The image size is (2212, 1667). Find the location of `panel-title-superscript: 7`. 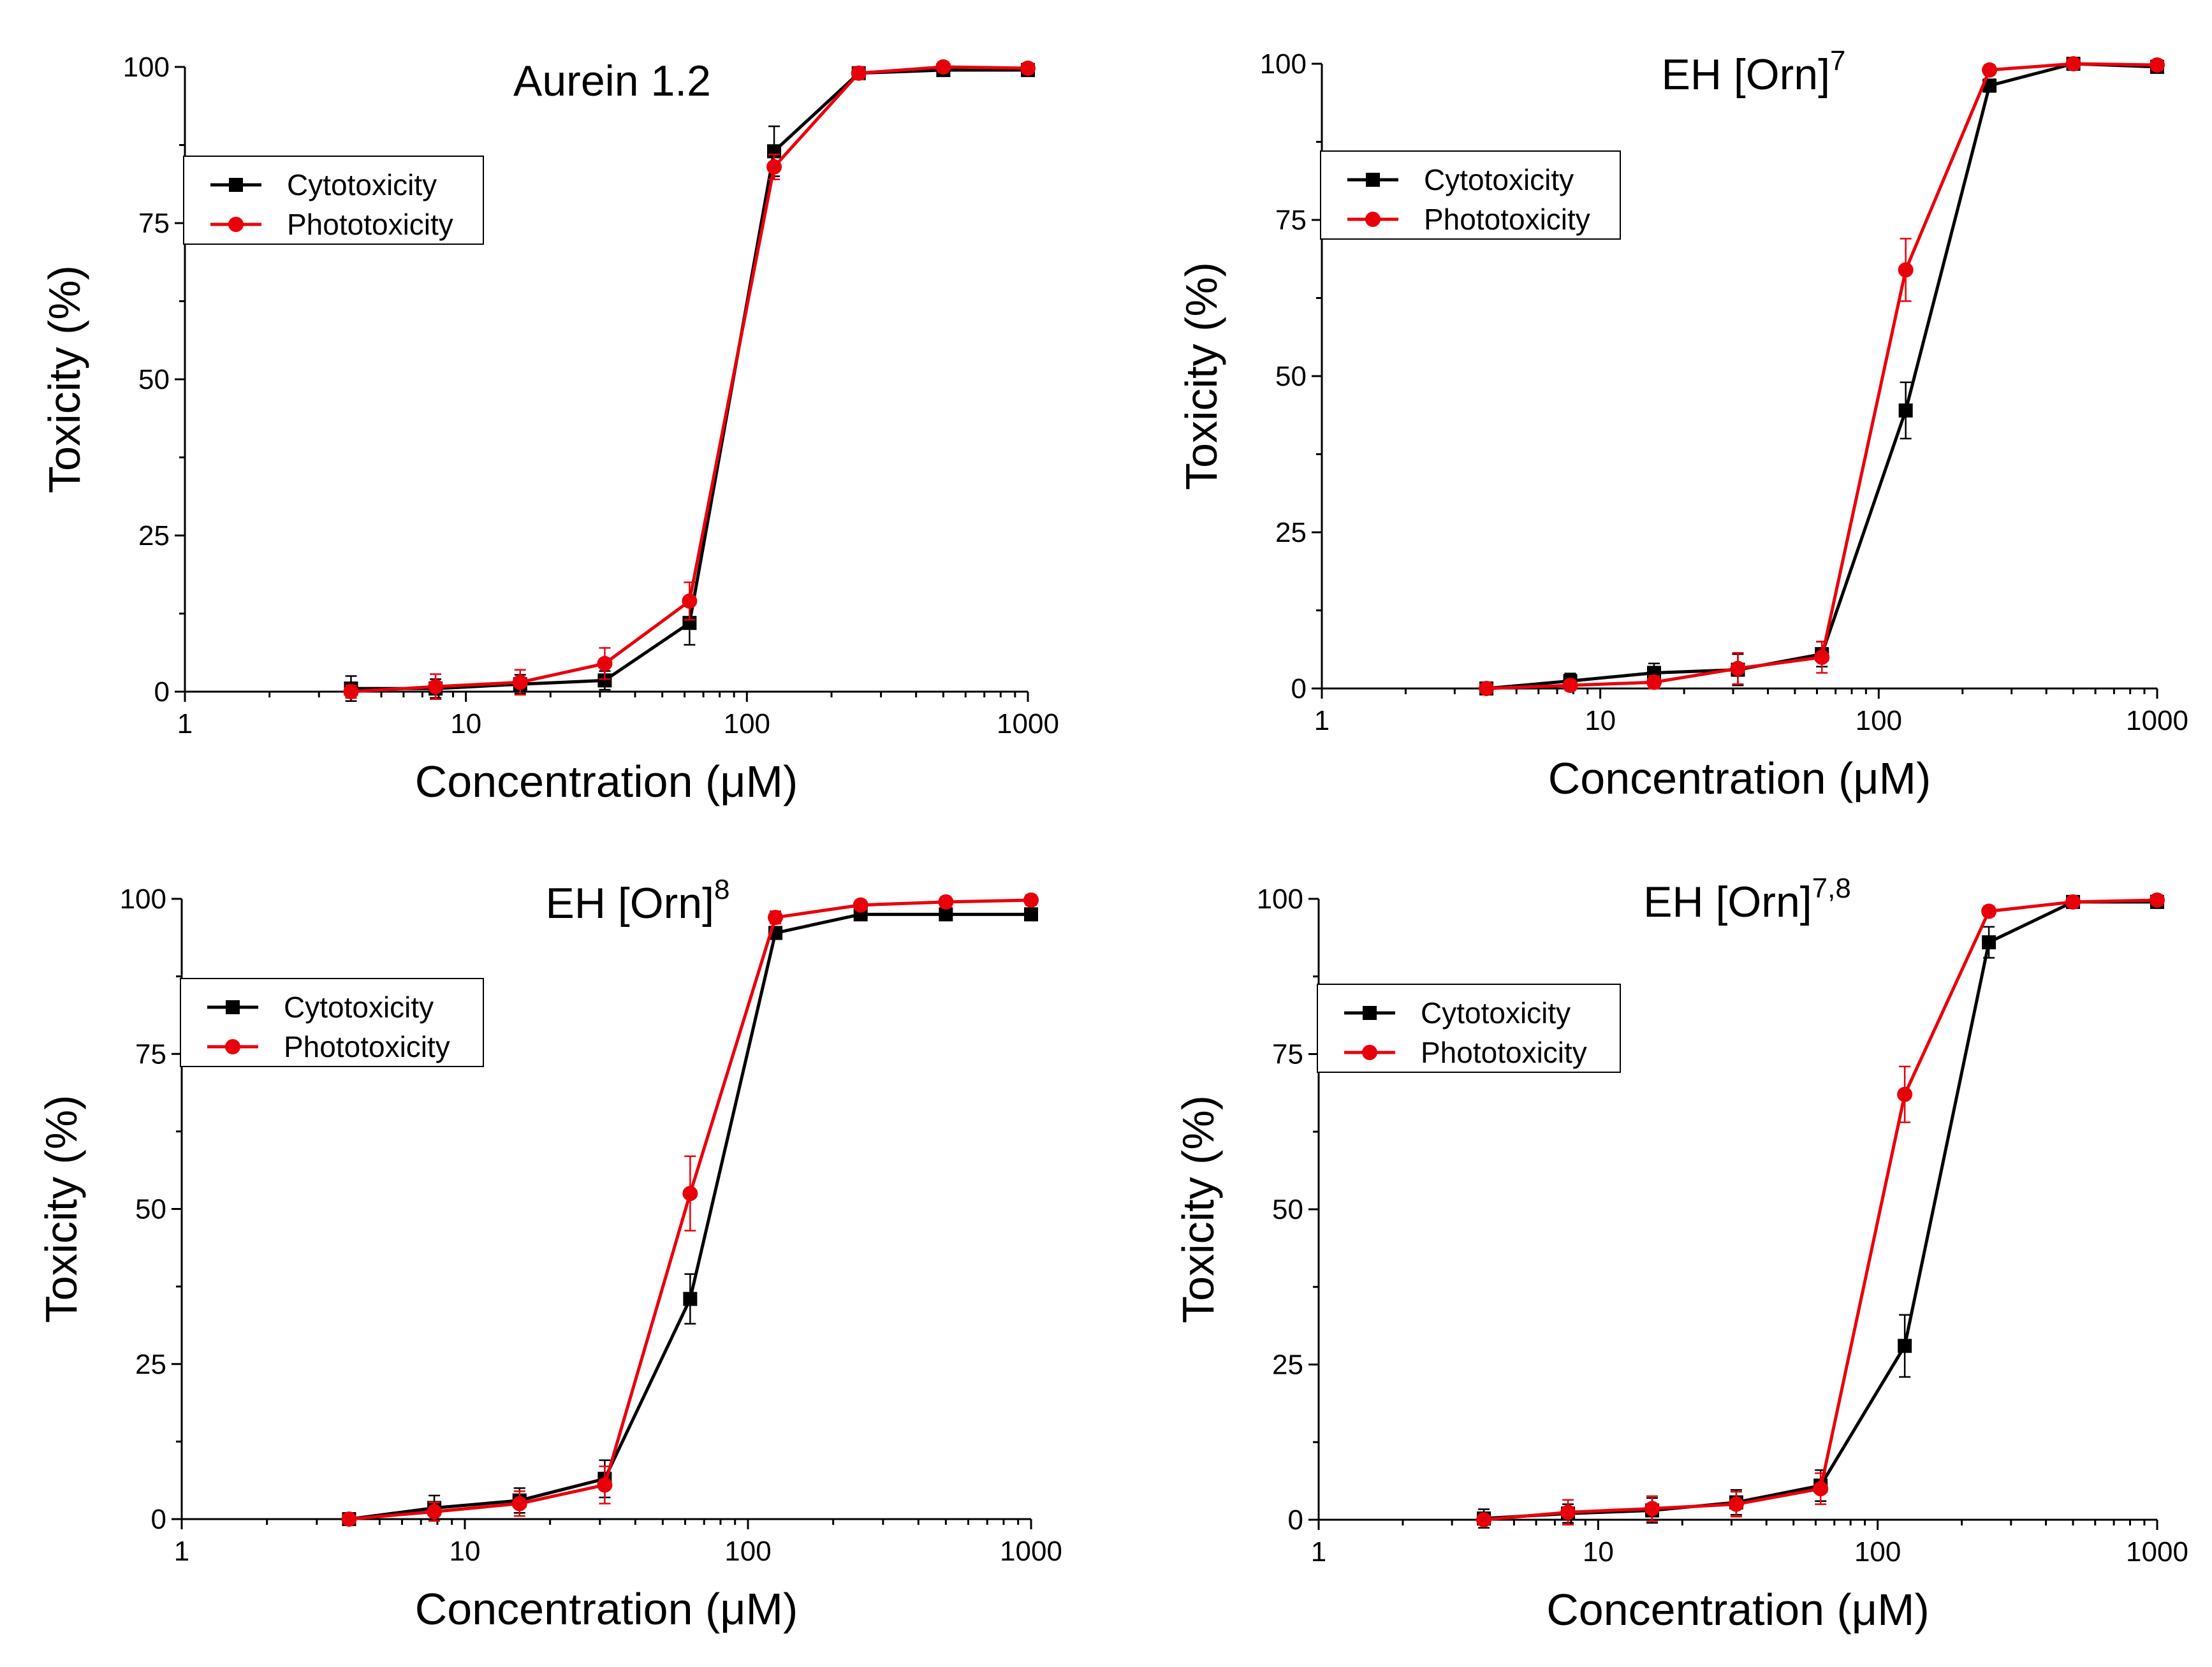

panel-title-superscript: 7 is located at coordinates (1837, 61).